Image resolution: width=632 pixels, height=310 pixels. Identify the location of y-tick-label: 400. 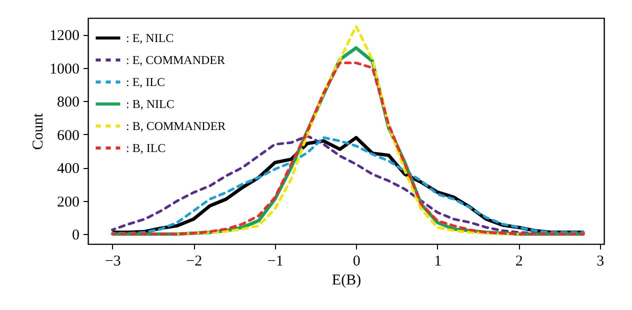
(68, 169).